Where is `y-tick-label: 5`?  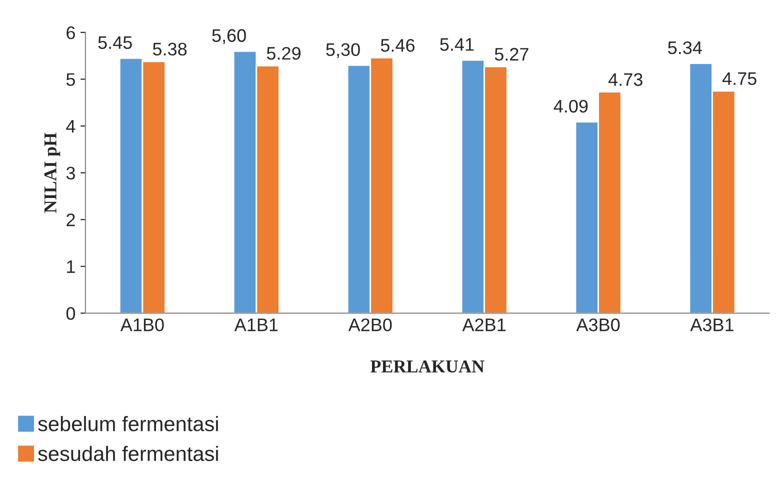
y-tick-label: 5 is located at coordinates (70, 79).